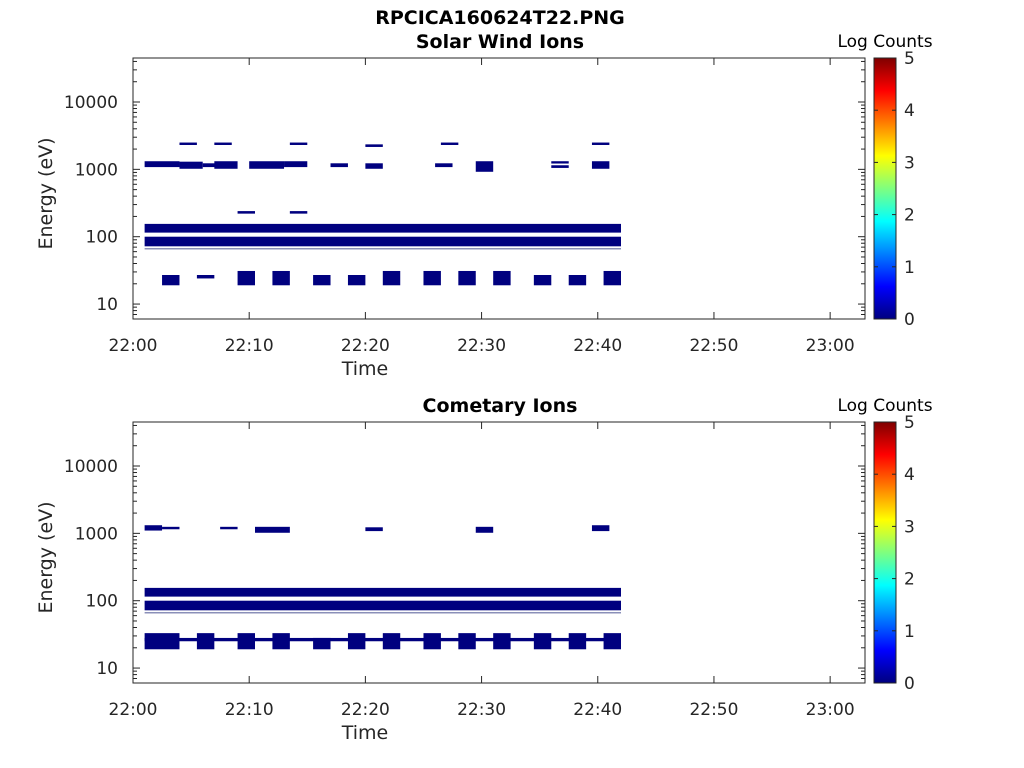 The image size is (1024, 768). Describe the element at coordinates (830, 710) in the screenshot. I see `x-tick-label: 23:00` at that location.